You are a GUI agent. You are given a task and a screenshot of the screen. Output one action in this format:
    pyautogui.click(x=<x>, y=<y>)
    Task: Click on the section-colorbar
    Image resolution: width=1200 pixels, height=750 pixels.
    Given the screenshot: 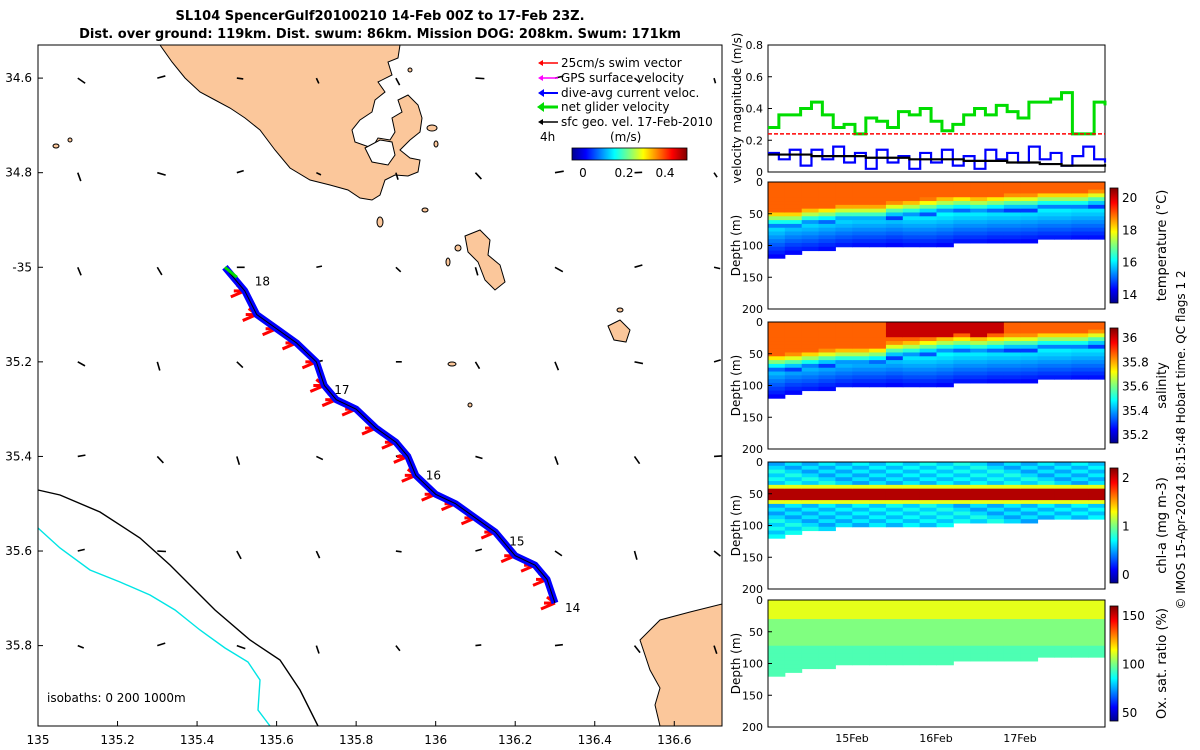 What is the action you would take?
    pyautogui.click(x=1114, y=663)
    